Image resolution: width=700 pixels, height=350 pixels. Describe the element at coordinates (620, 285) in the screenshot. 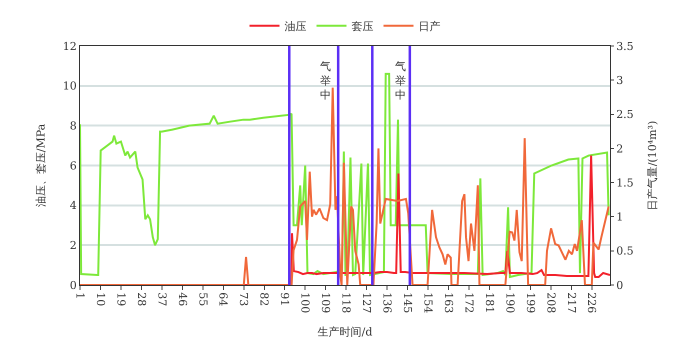

I see `y2-tick-label: 0` at that location.